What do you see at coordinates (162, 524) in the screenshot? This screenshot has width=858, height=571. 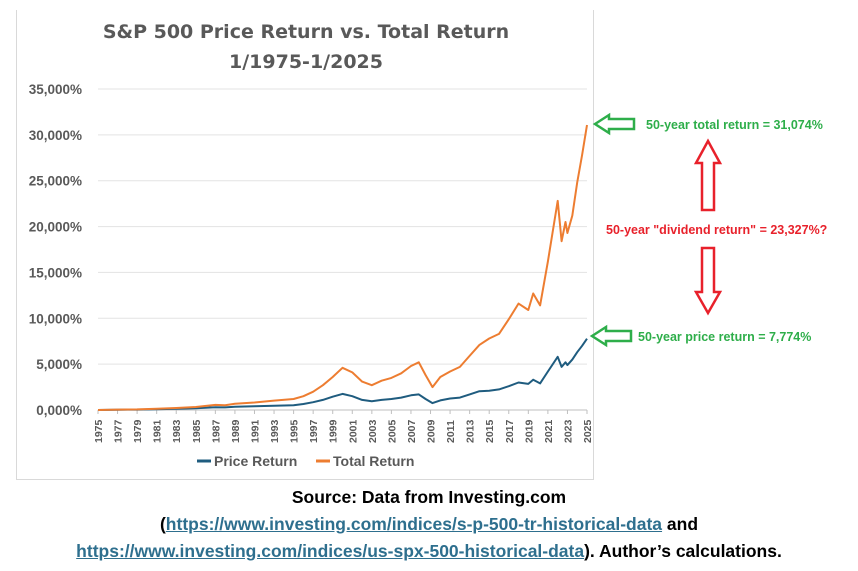 I see `open-paren: (` at bounding box center [162, 524].